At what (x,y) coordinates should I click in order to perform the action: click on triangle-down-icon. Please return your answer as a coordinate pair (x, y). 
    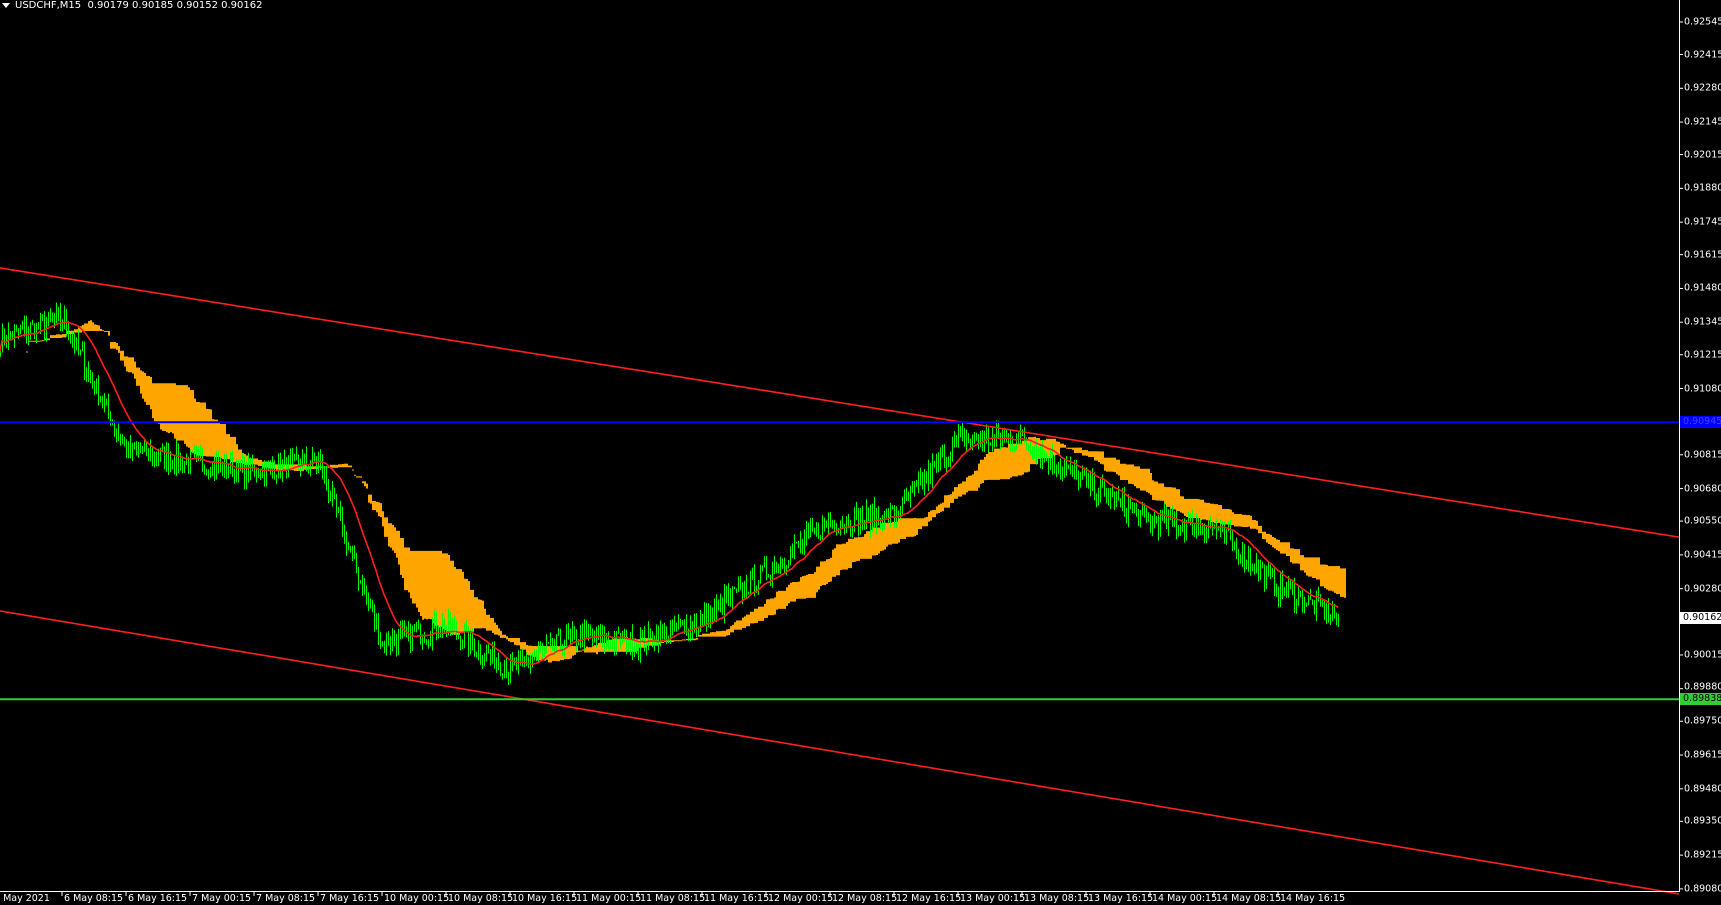
    Looking at the image, I should click on (6, 5).